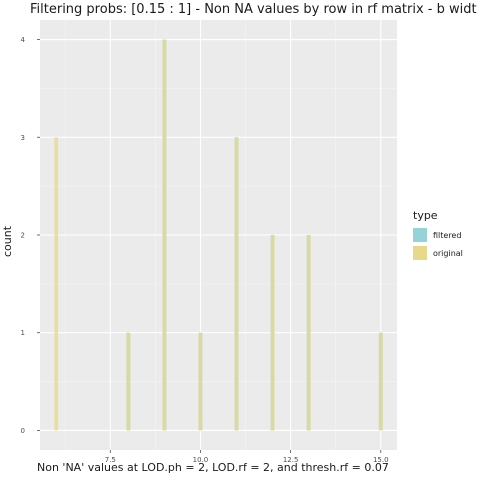 The image size is (480, 484). What do you see at coordinates (23, 333) in the screenshot?
I see `y-tick-label: 1` at bounding box center [23, 333].